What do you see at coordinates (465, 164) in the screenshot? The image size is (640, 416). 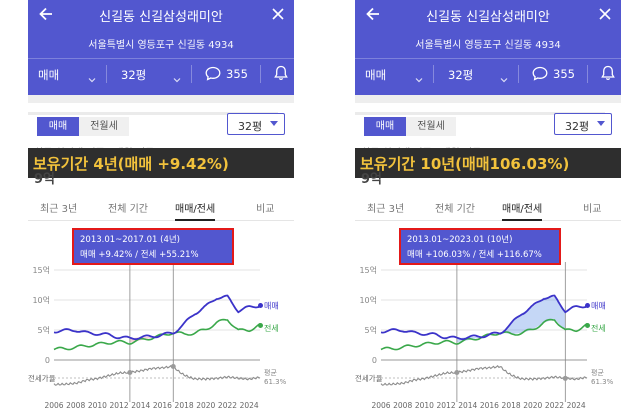 I see `holding-period-text: 보유기간 10년(매매106.03%)` at bounding box center [465, 164].